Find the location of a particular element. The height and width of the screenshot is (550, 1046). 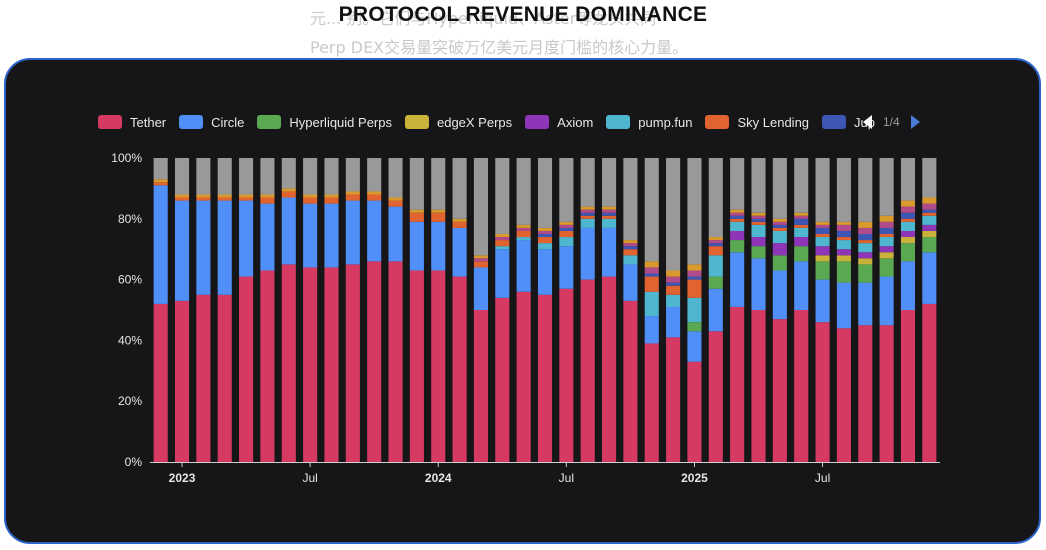

legend-item-sky-lending: Sky Lending is located at coordinates (757, 122).